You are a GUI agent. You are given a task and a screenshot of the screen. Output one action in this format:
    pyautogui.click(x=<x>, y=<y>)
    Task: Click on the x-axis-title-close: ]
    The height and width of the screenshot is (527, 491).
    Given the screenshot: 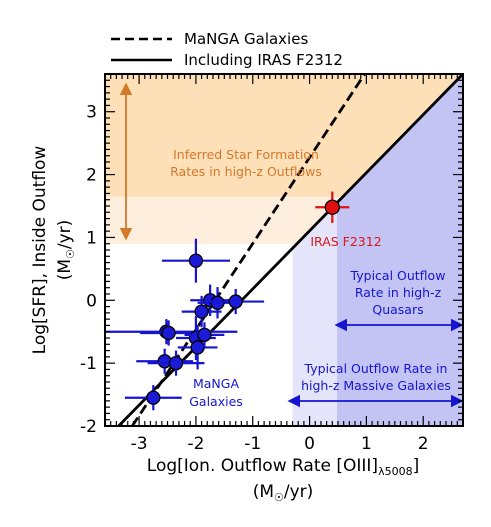 What is the action you would take?
    pyautogui.click(x=416, y=466)
    